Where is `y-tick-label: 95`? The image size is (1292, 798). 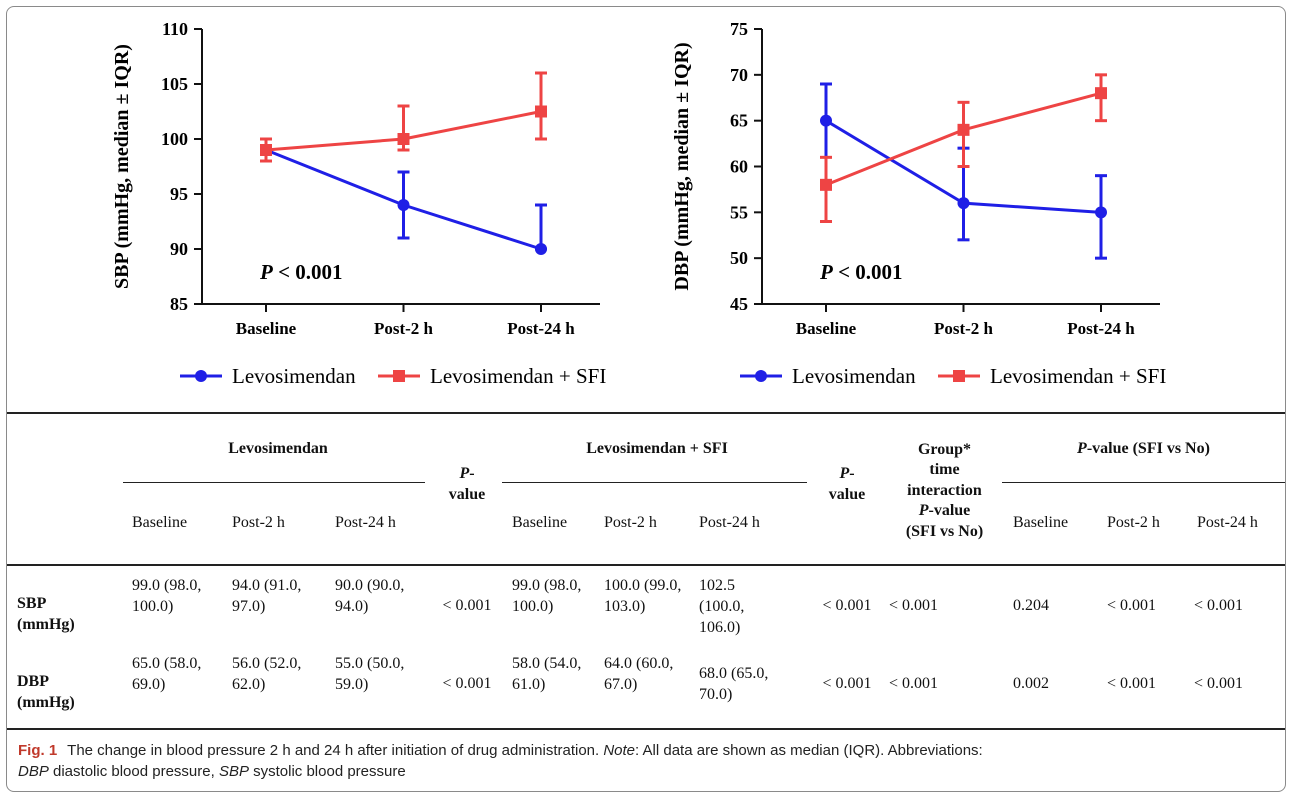 y-tick-label: 95 is located at coordinates (179, 194).